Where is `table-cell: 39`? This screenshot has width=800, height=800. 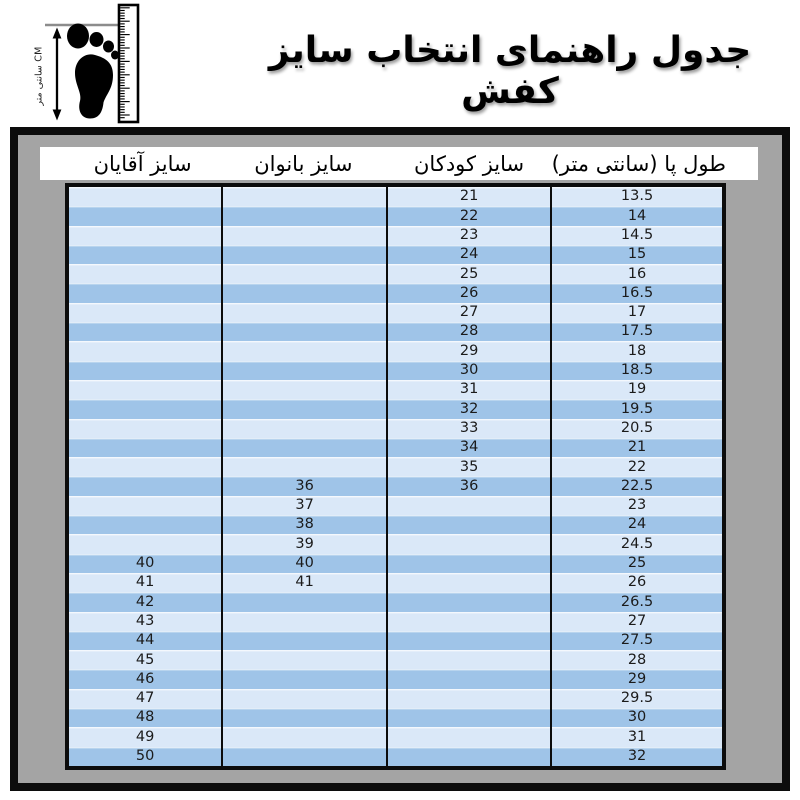 table-cell: 39 is located at coordinates (306, 544).